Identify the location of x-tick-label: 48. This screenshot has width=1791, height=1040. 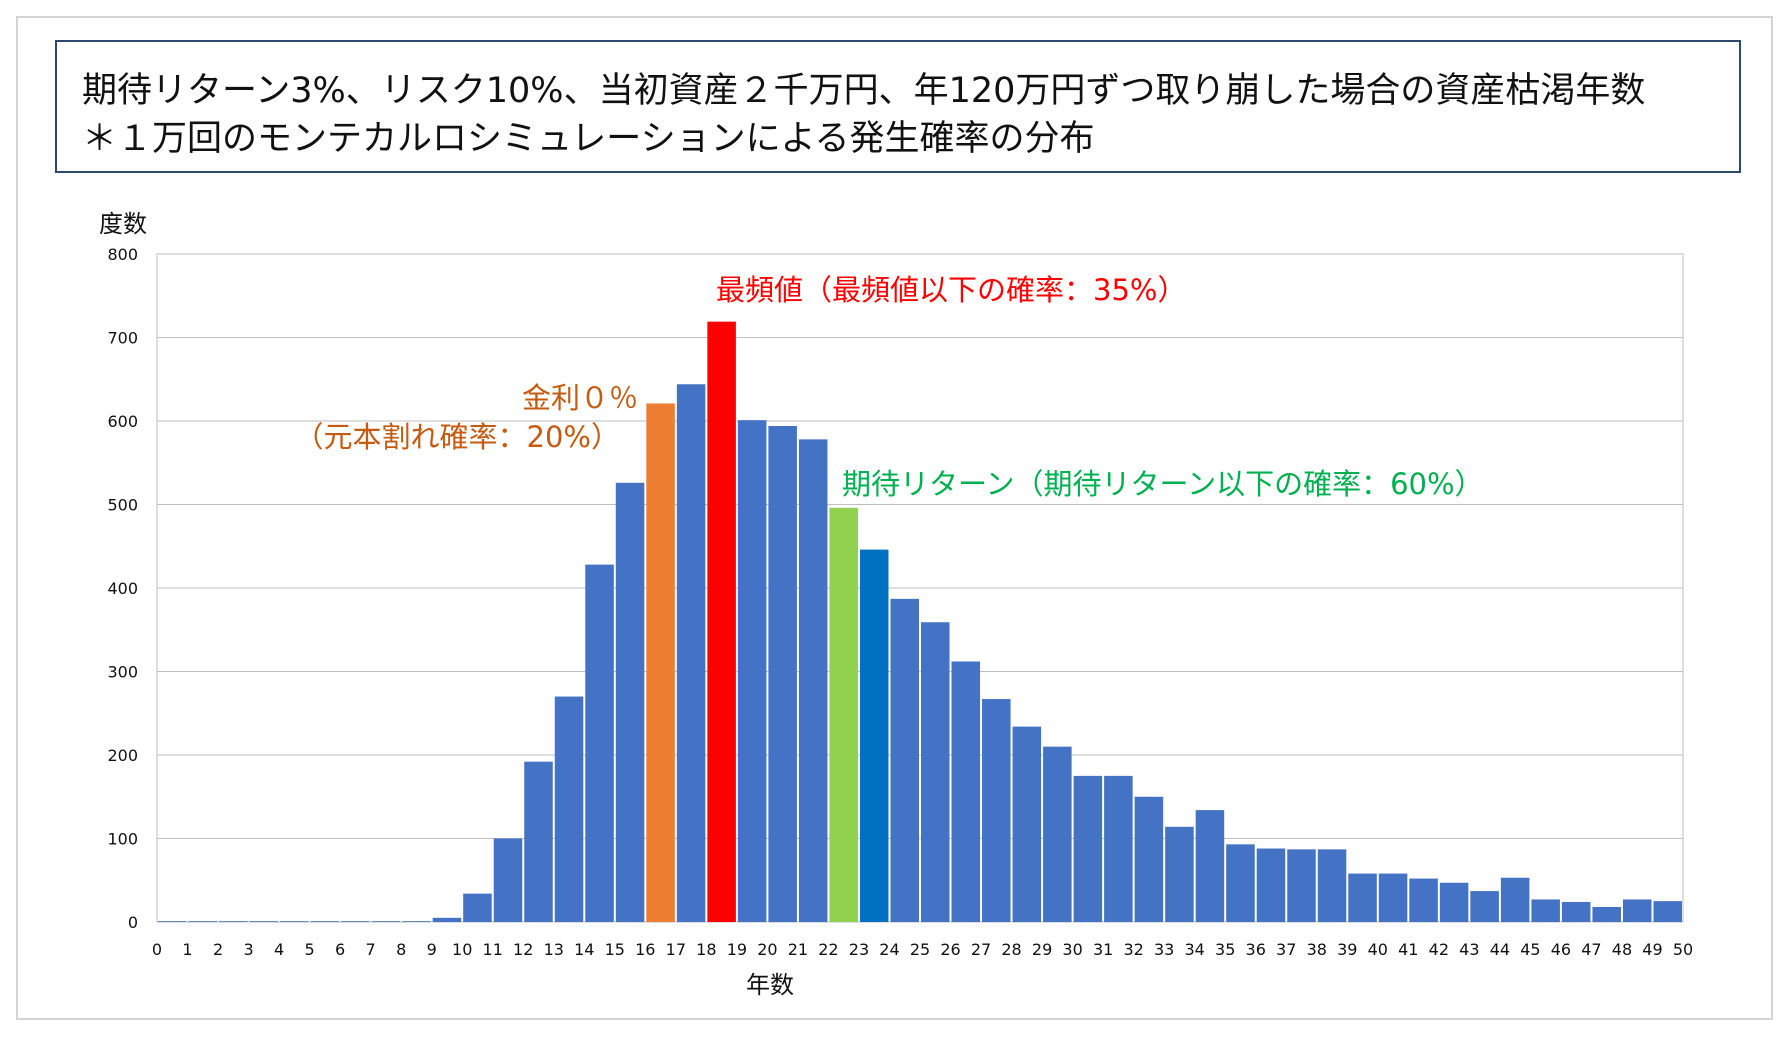
(1622, 949).